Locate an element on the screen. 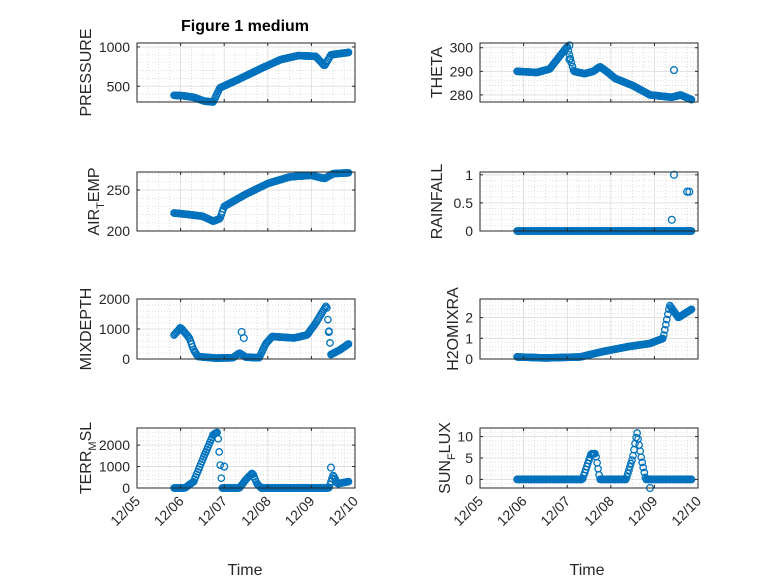 The image size is (778, 588). subplot-rainfall: 0 0.5 1 RAINFALL is located at coordinates (564, 202).